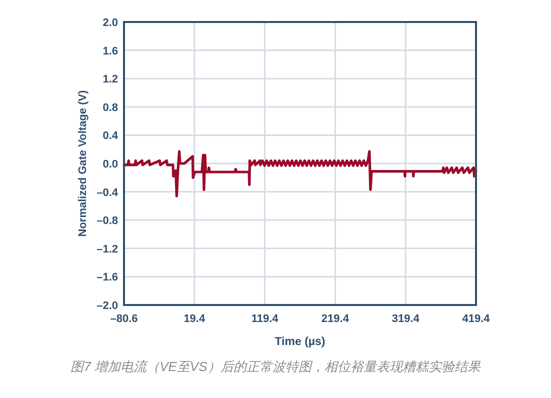 Image resolution: width=551 pixels, height=398 pixels. What do you see at coordinates (110, 80) in the screenshot?
I see `y-tick-label: 1.2` at bounding box center [110, 80].